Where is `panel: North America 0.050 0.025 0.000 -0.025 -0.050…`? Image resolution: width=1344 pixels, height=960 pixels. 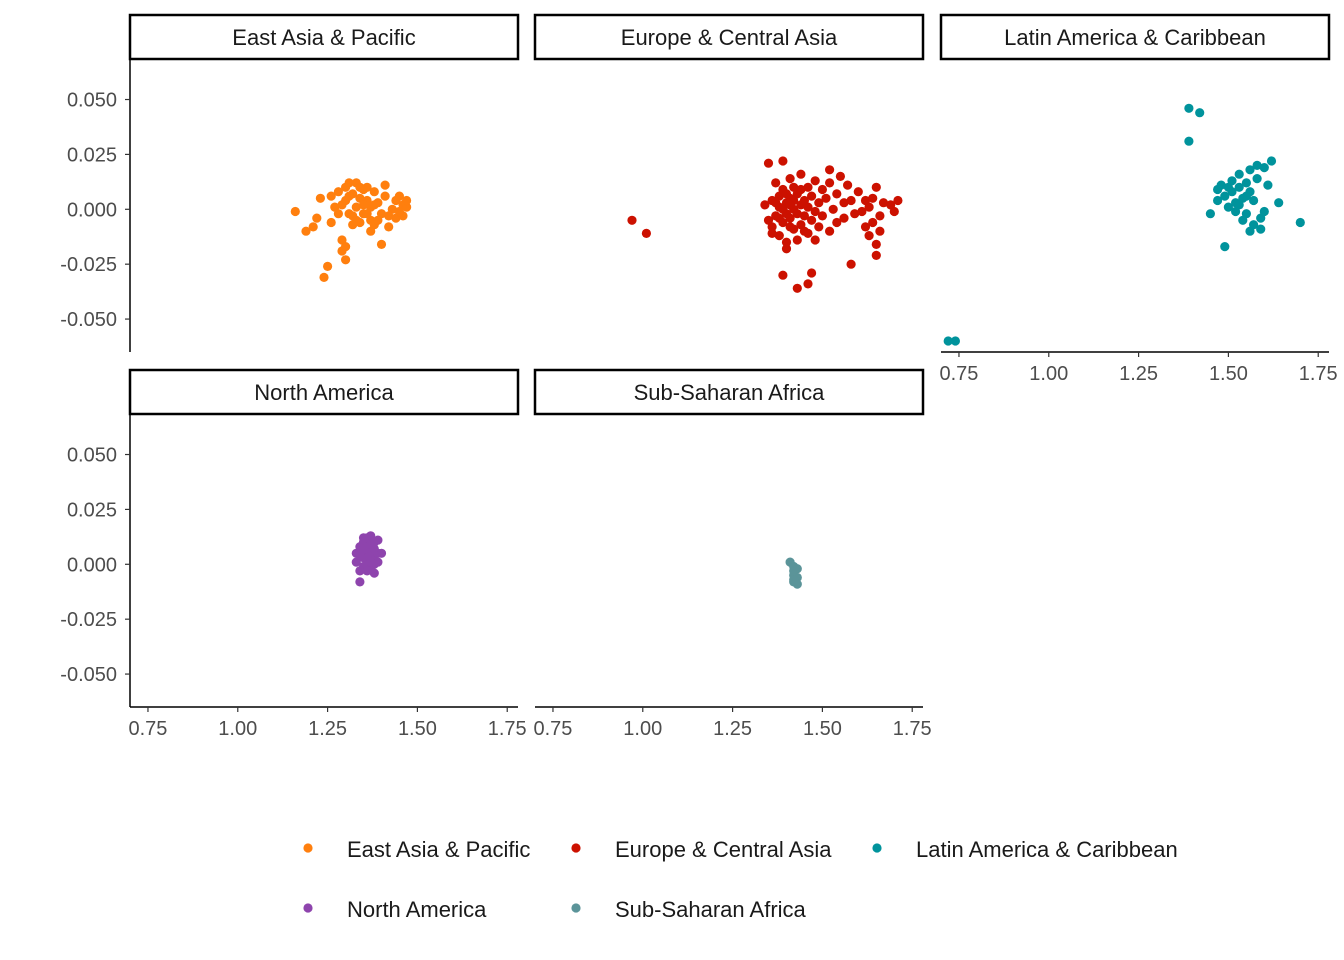 panel: North America 0.050 0.025 0.000 -0.025 -0.050… is located at coordinates (293, 554).